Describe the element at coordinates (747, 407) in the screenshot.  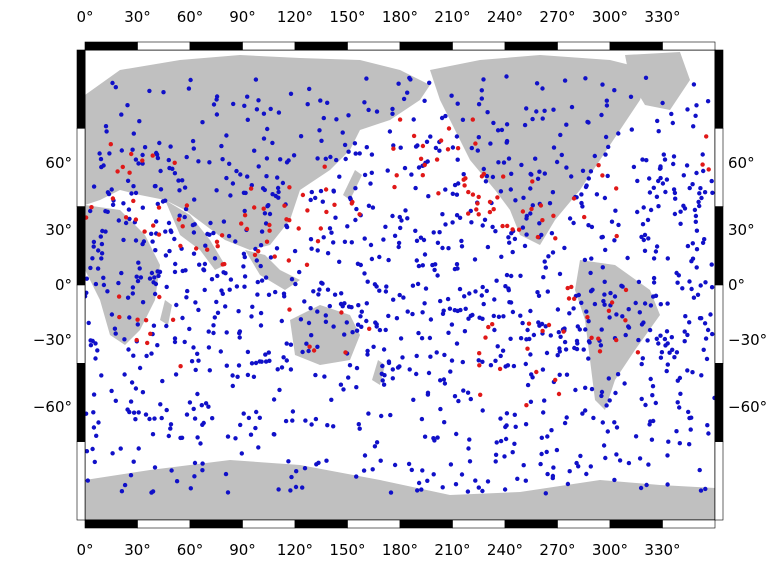
I see `lat-tick-label-right: −60°` at that location.